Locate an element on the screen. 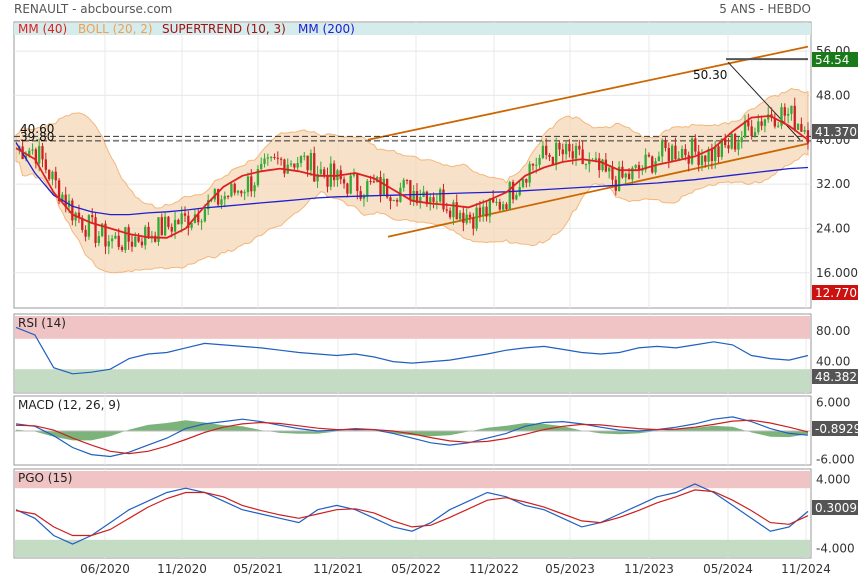 Image resolution: width=860 pixels, height=580 pixels. annotation-39-80: 39.80 is located at coordinates (37, 137).